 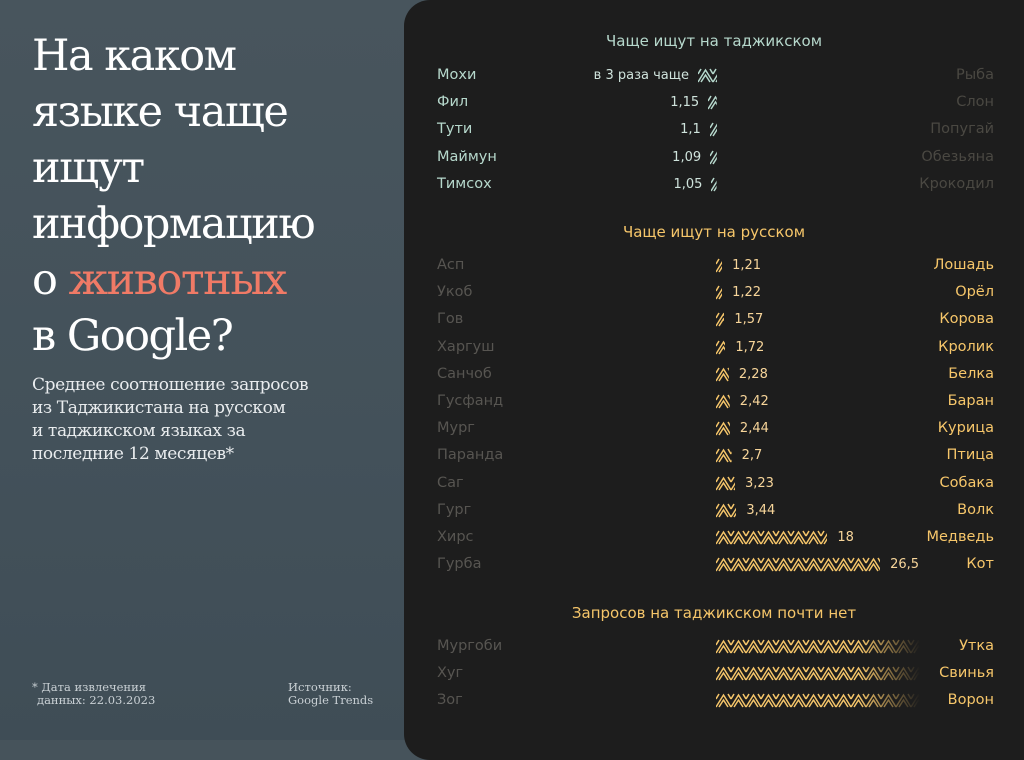 I want to click on data-label: 3,44, so click(x=761, y=510).